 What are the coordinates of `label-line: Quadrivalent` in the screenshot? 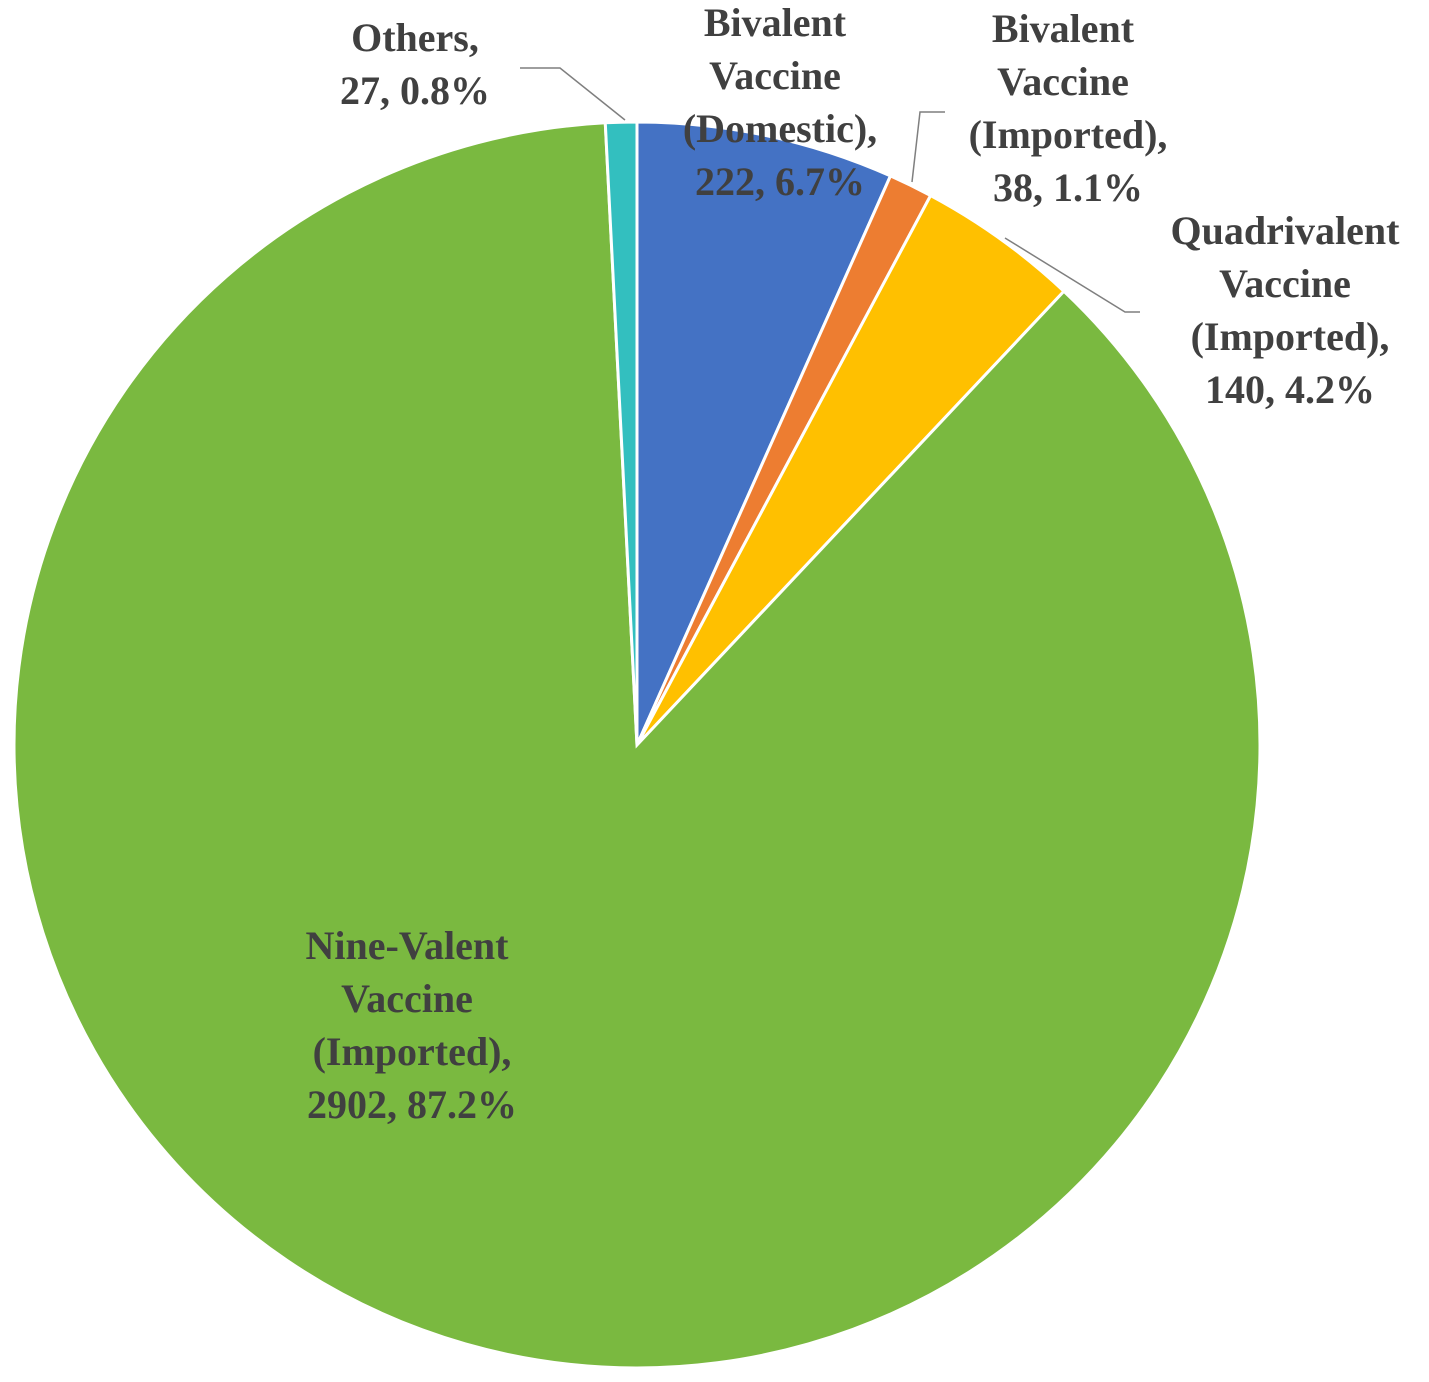 It's located at (1290, 230).